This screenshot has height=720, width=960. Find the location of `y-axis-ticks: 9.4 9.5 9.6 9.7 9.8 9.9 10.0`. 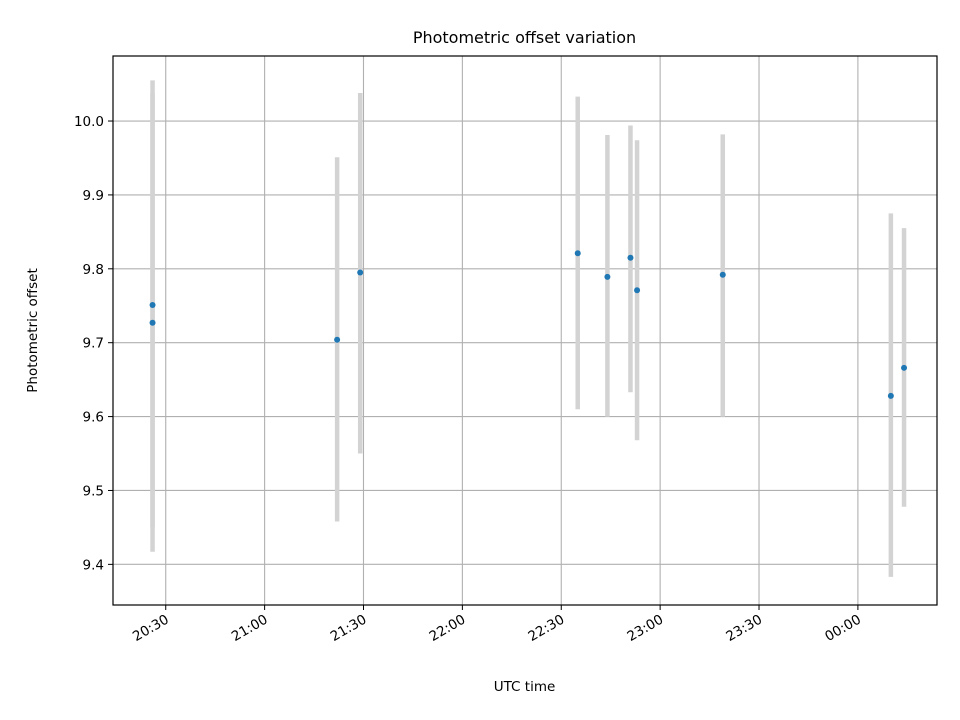

y-axis-ticks: 9.4 9.5 9.6 9.7 9.8 9.9 10.0 is located at coordinates (93, 343).